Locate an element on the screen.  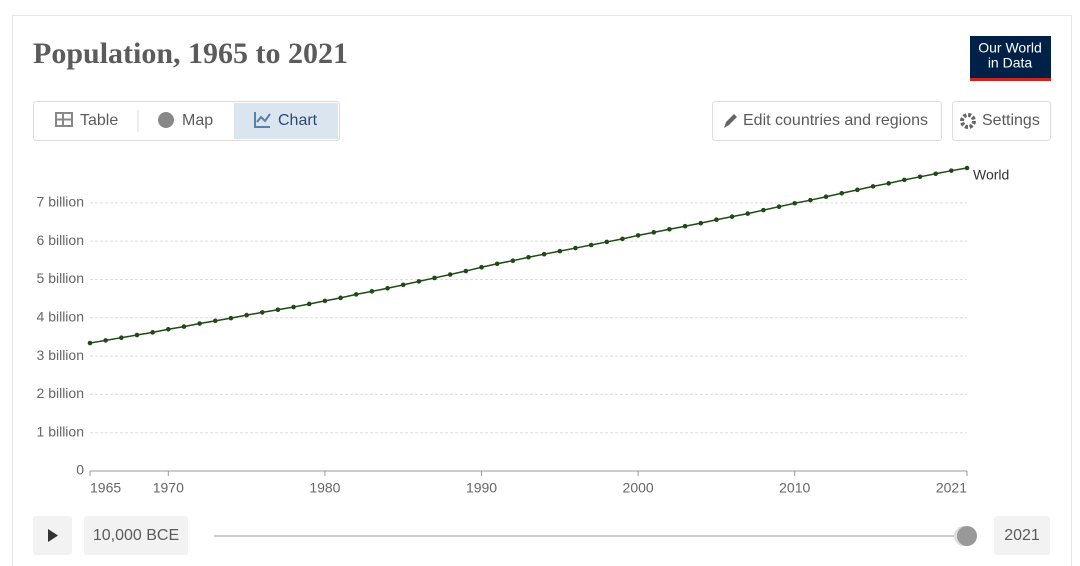
button-label: Settings is located at coordinates (1011, 120).